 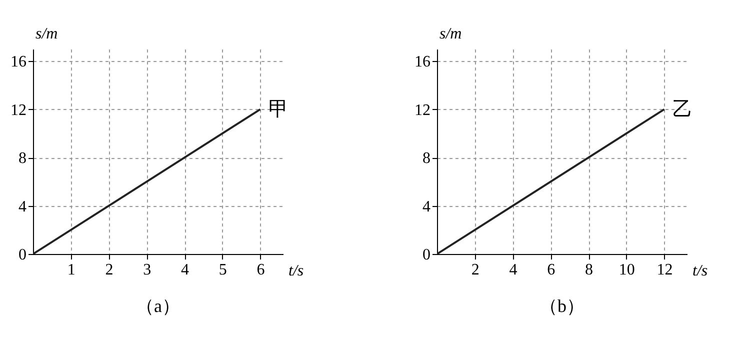 I want to click on annotation: 甲, so click(x=278, y=108).